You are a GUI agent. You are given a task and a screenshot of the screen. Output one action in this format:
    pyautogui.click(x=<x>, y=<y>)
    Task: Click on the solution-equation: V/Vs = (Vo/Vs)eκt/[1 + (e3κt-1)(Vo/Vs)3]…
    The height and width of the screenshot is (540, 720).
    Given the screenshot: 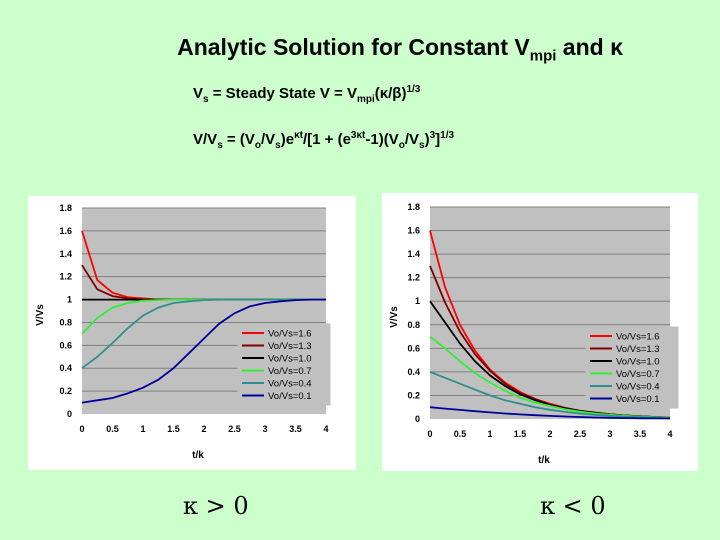 What is the action you would take?
    pyautogui.click(x=324, y=140)
    